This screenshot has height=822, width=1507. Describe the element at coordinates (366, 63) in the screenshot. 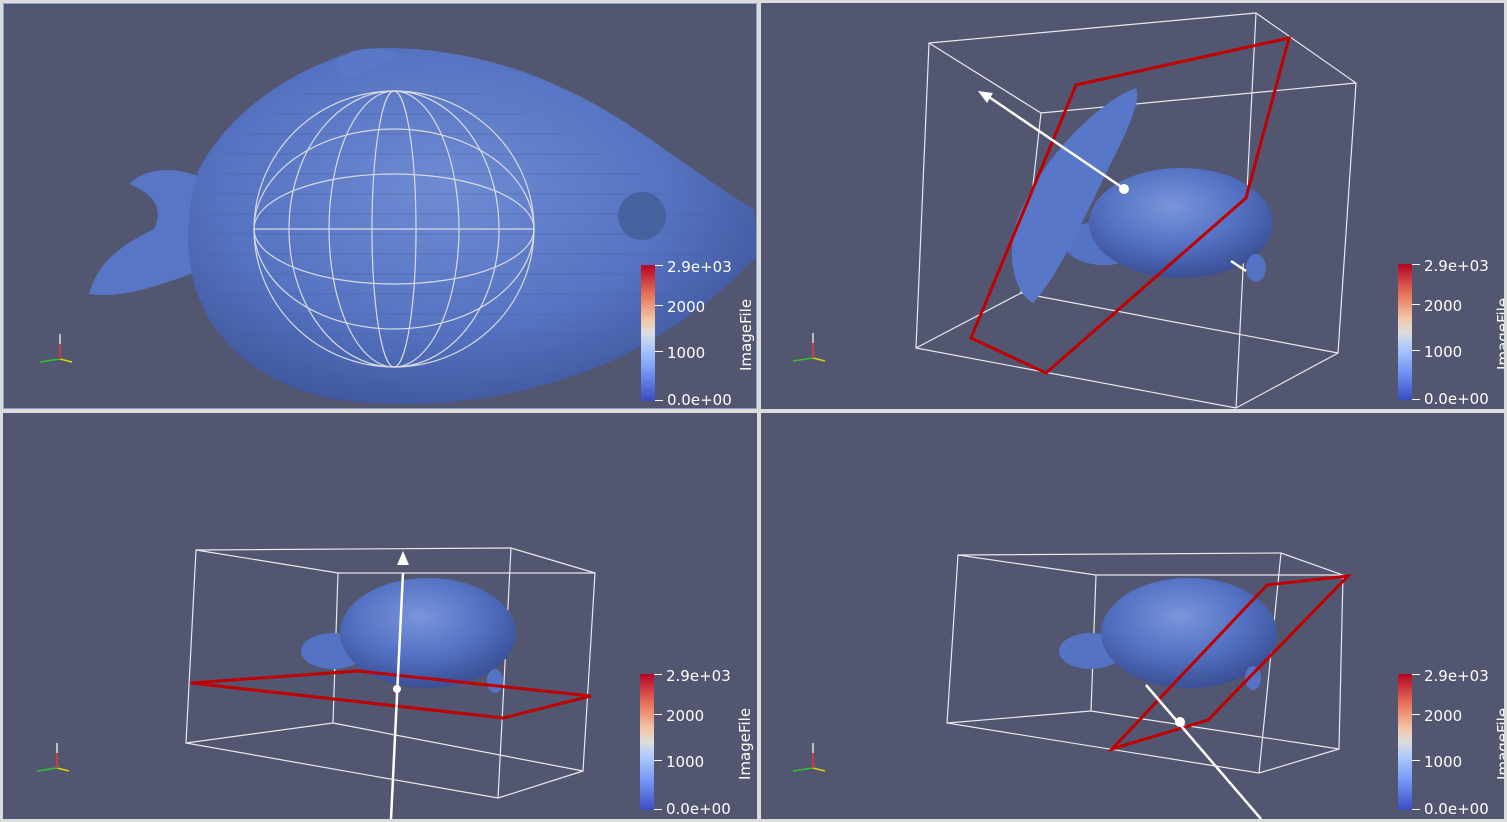

I see `fish-dorsal-fin` at that location.